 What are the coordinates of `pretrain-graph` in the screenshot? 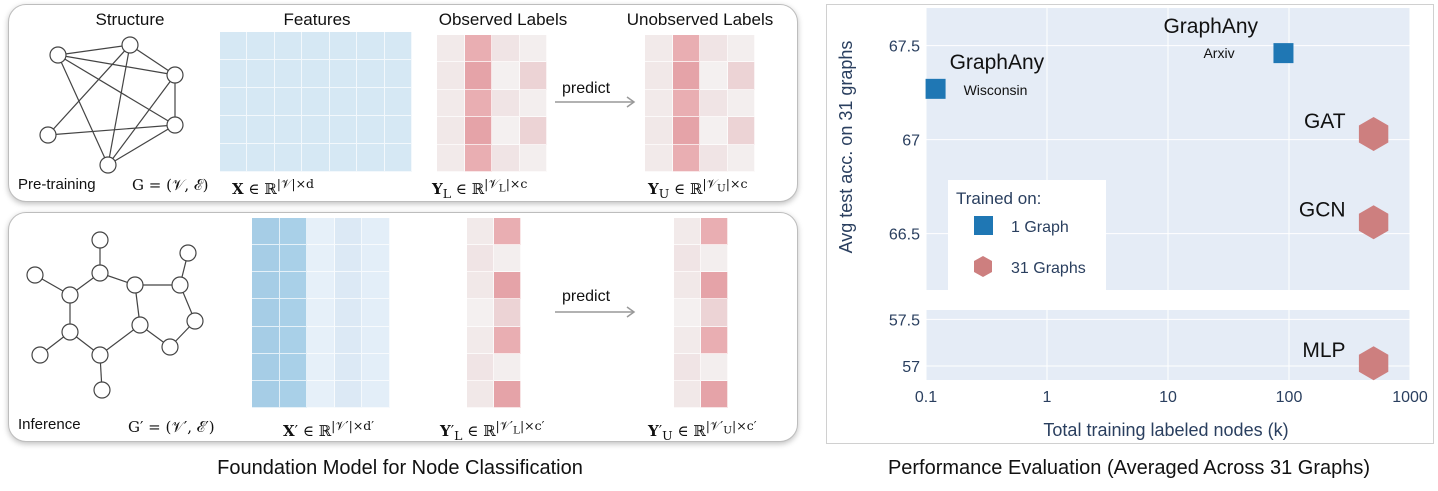 It's located at (111, 105).